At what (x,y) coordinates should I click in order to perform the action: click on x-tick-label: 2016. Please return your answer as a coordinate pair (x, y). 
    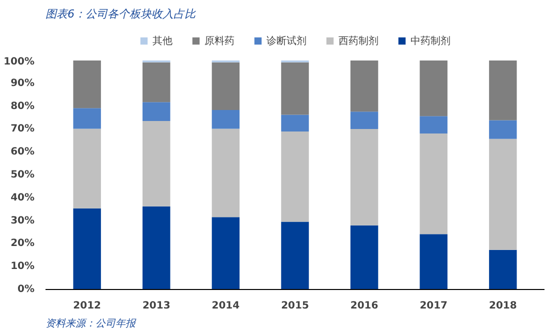
    Looking at the image, I should click on (364, 306).